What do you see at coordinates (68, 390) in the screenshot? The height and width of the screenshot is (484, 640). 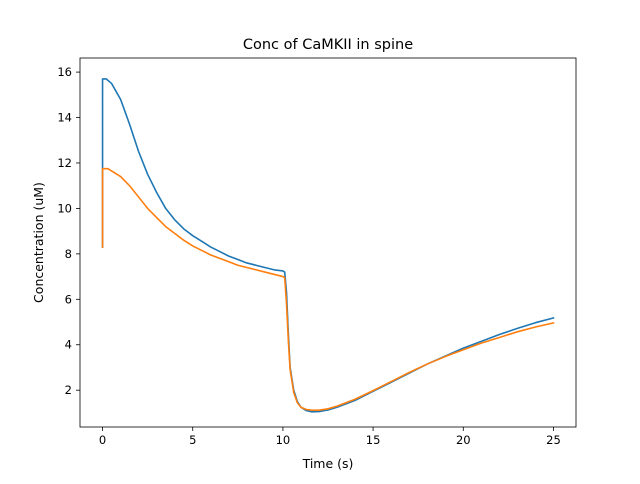 I see `y-tick-label: 2` at bounding box center [68, 390].